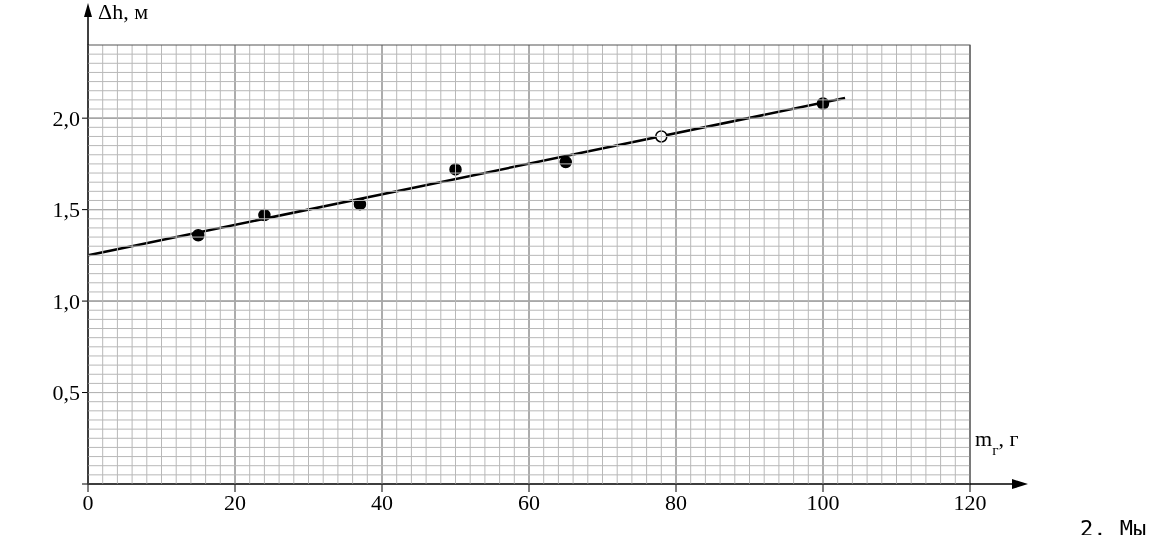  I want to click on y-tick-label: 1,0, so click(66, 301).